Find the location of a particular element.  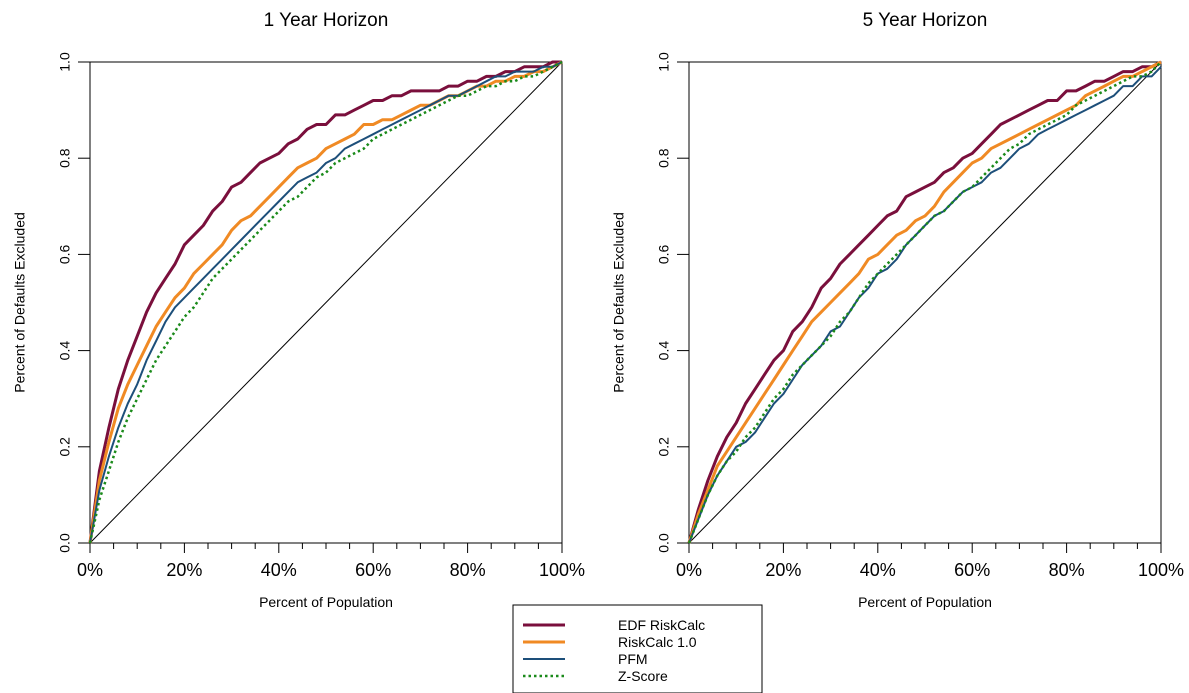

legend-label: RiskCalc 1.0 is located at coordinates (657, 642).